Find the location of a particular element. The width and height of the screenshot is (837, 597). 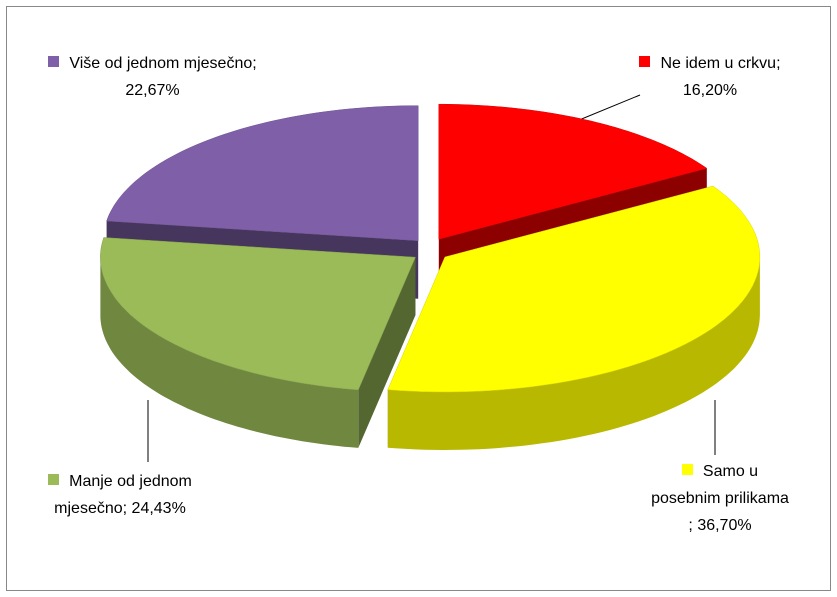

data-label: Samo u posebnim prilikama ; 36,70% is located at coordinates (720, 498).